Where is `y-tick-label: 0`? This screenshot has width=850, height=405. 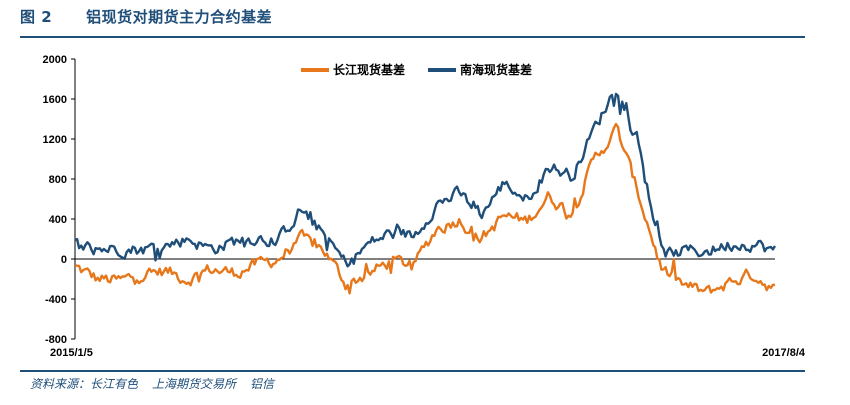 y-tick-label: 0 is located at coordinates (64, 260).